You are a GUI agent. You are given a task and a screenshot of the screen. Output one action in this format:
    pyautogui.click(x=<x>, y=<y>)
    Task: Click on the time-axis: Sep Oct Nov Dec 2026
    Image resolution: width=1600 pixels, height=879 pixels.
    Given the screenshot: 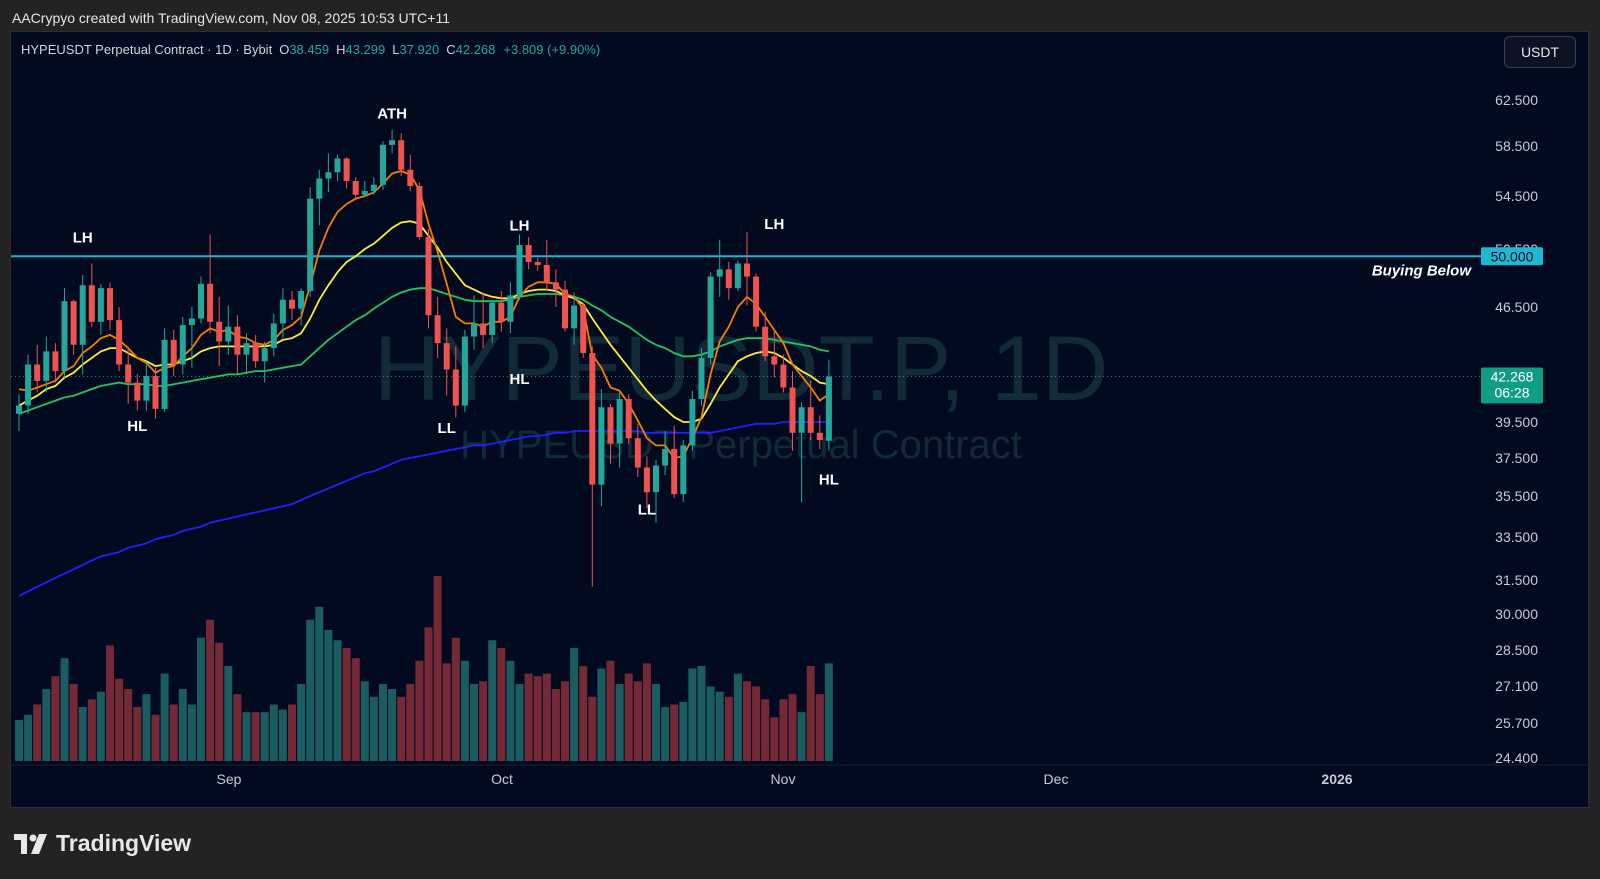 What is the action you would take?
    pyautogui.click(x=800, y=775)
    